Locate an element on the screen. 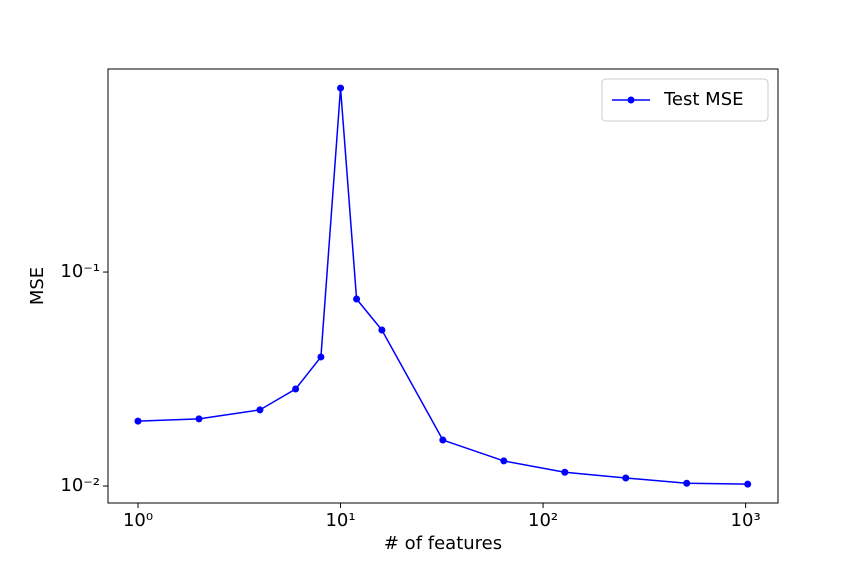 Image resolution: width=864 pixels, height=576 pixels. legend-box is located at coordinates (685, 100).